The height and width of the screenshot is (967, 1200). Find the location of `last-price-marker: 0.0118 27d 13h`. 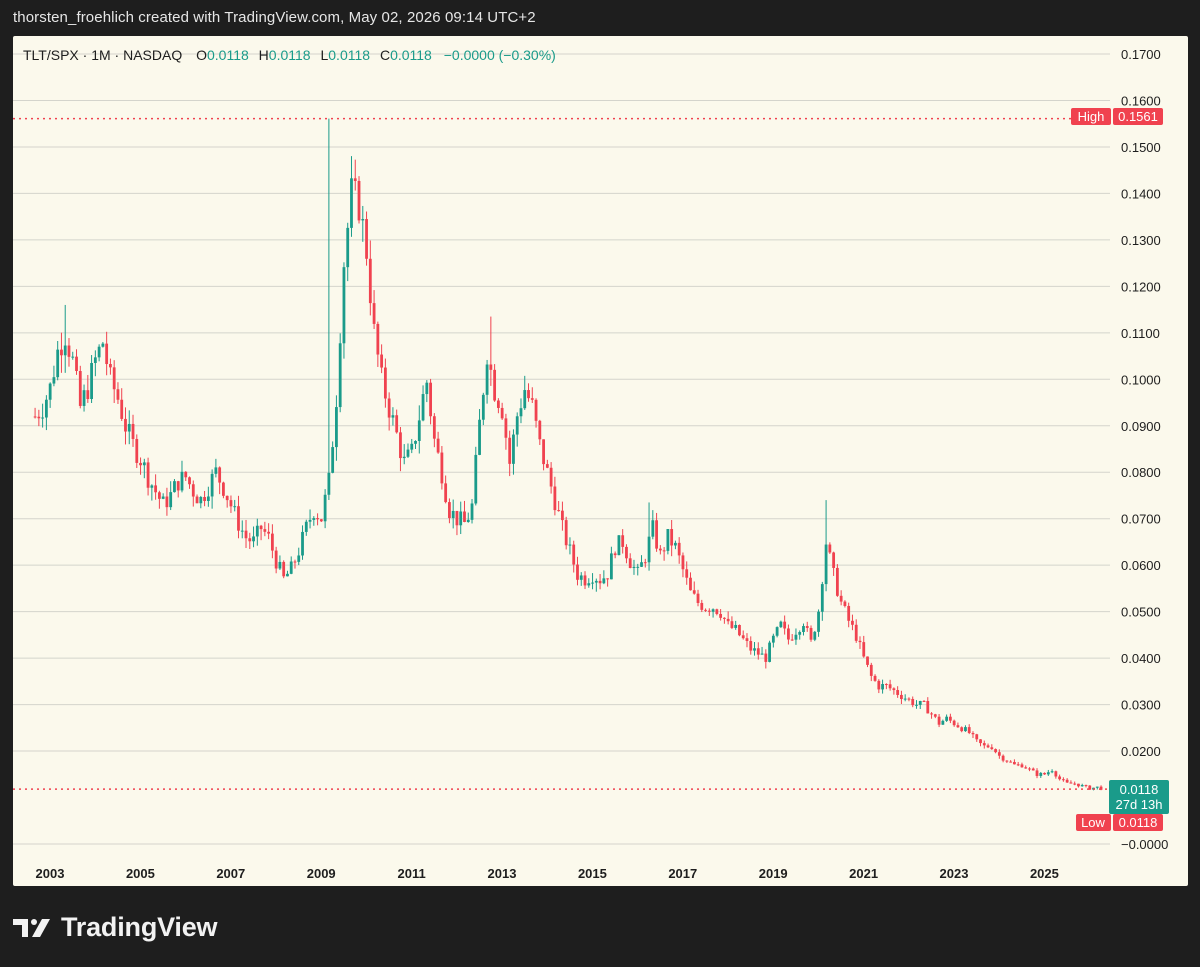

last-price-marker: 0.0118 27d 13h is located at coordinates (1139, 797).